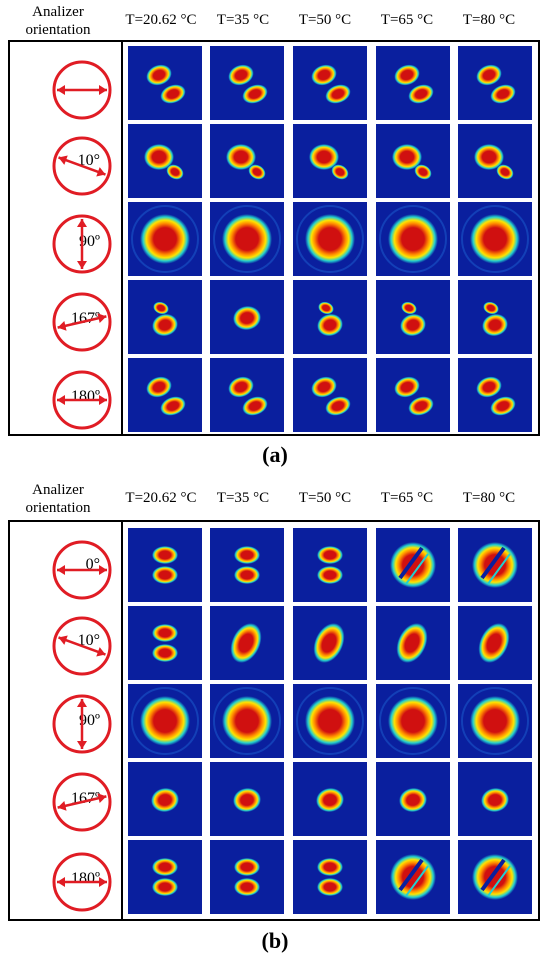 The image size is (550, 960). What do you see at coordinates (122, 720) in the screenshot?
I see `panel-b-divider` at bounding box center [122, 720].